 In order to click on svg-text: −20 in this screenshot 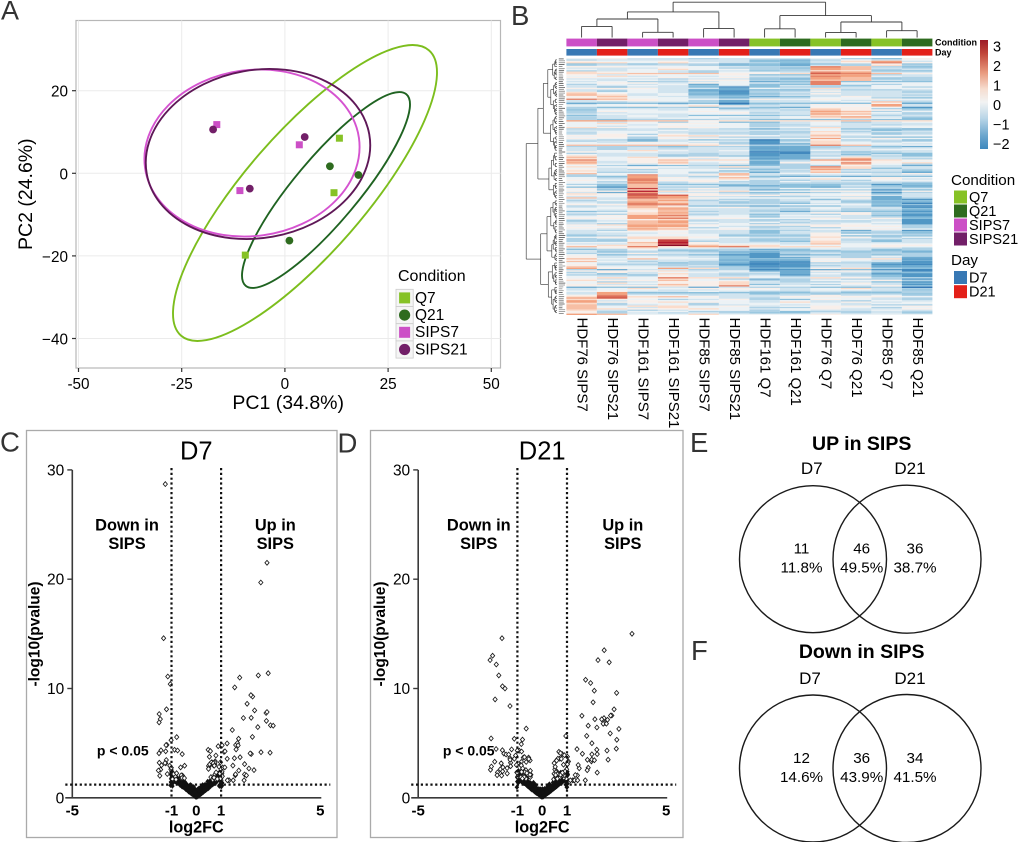, I will do `click(55, 257)`.